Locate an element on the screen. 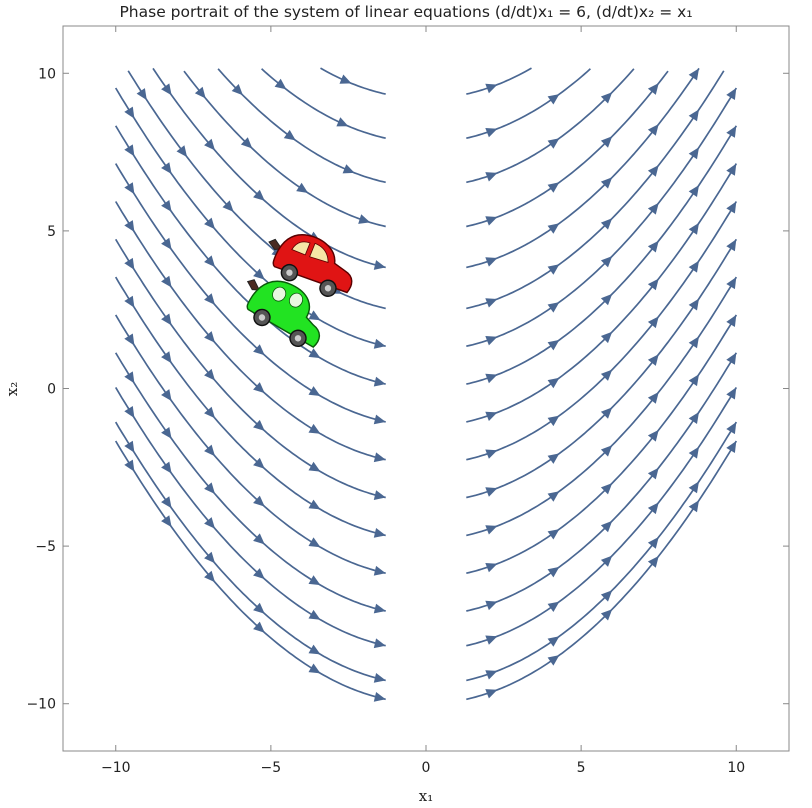 The height and width of the screenshot is (808, 812). y-tick-label: 0 is located at coordinates (51, 390).